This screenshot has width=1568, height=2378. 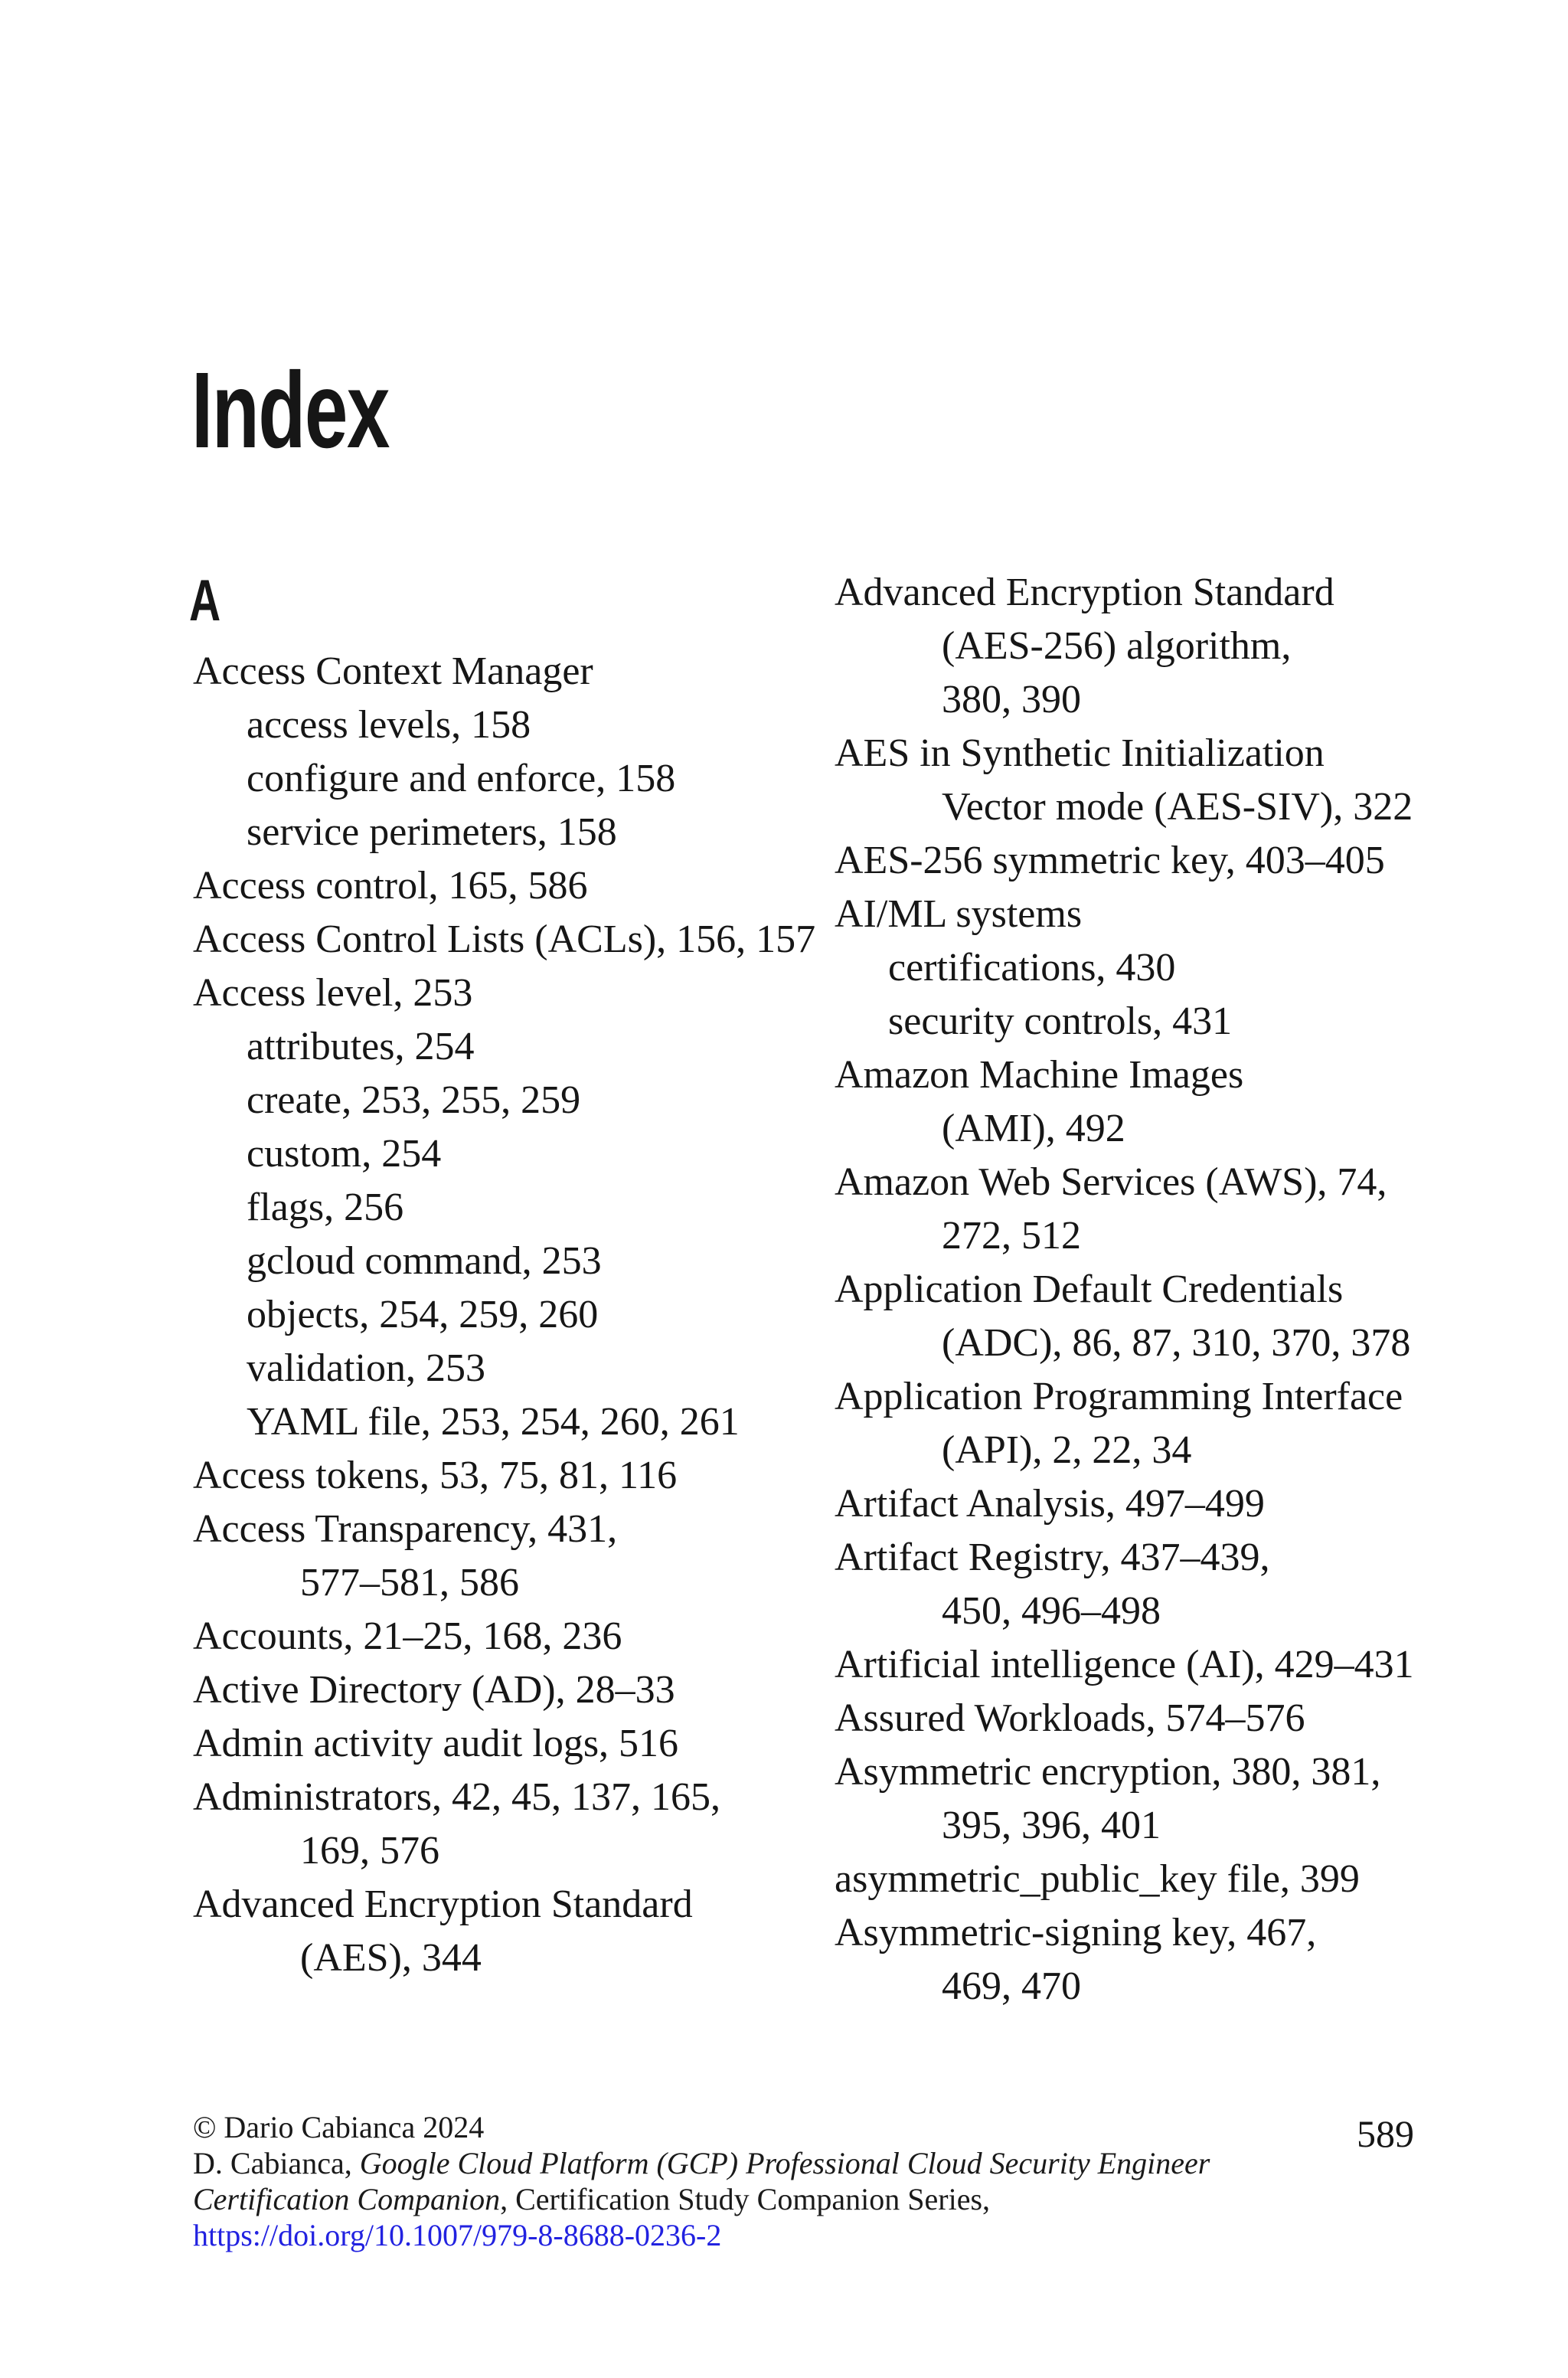 What do you see at coordinates (1033, 1128) in the screenshot?
I see `index-entry-line: (AMI), 492` at bounding box center [1033, 1128].